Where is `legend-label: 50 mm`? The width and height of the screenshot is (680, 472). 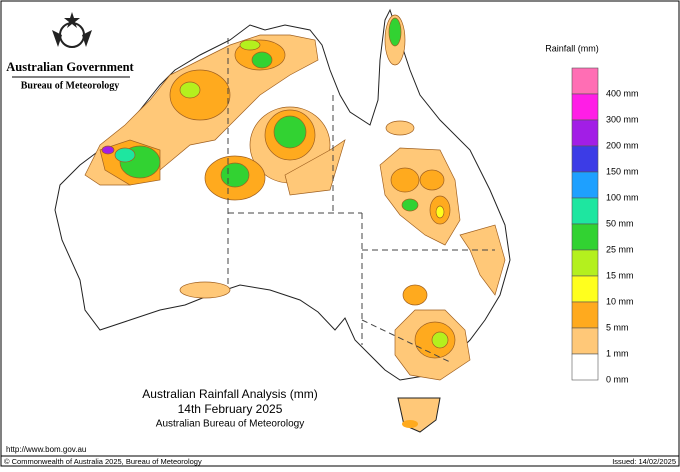
legend-label: 50 mm is located at coordinates (620, 223).